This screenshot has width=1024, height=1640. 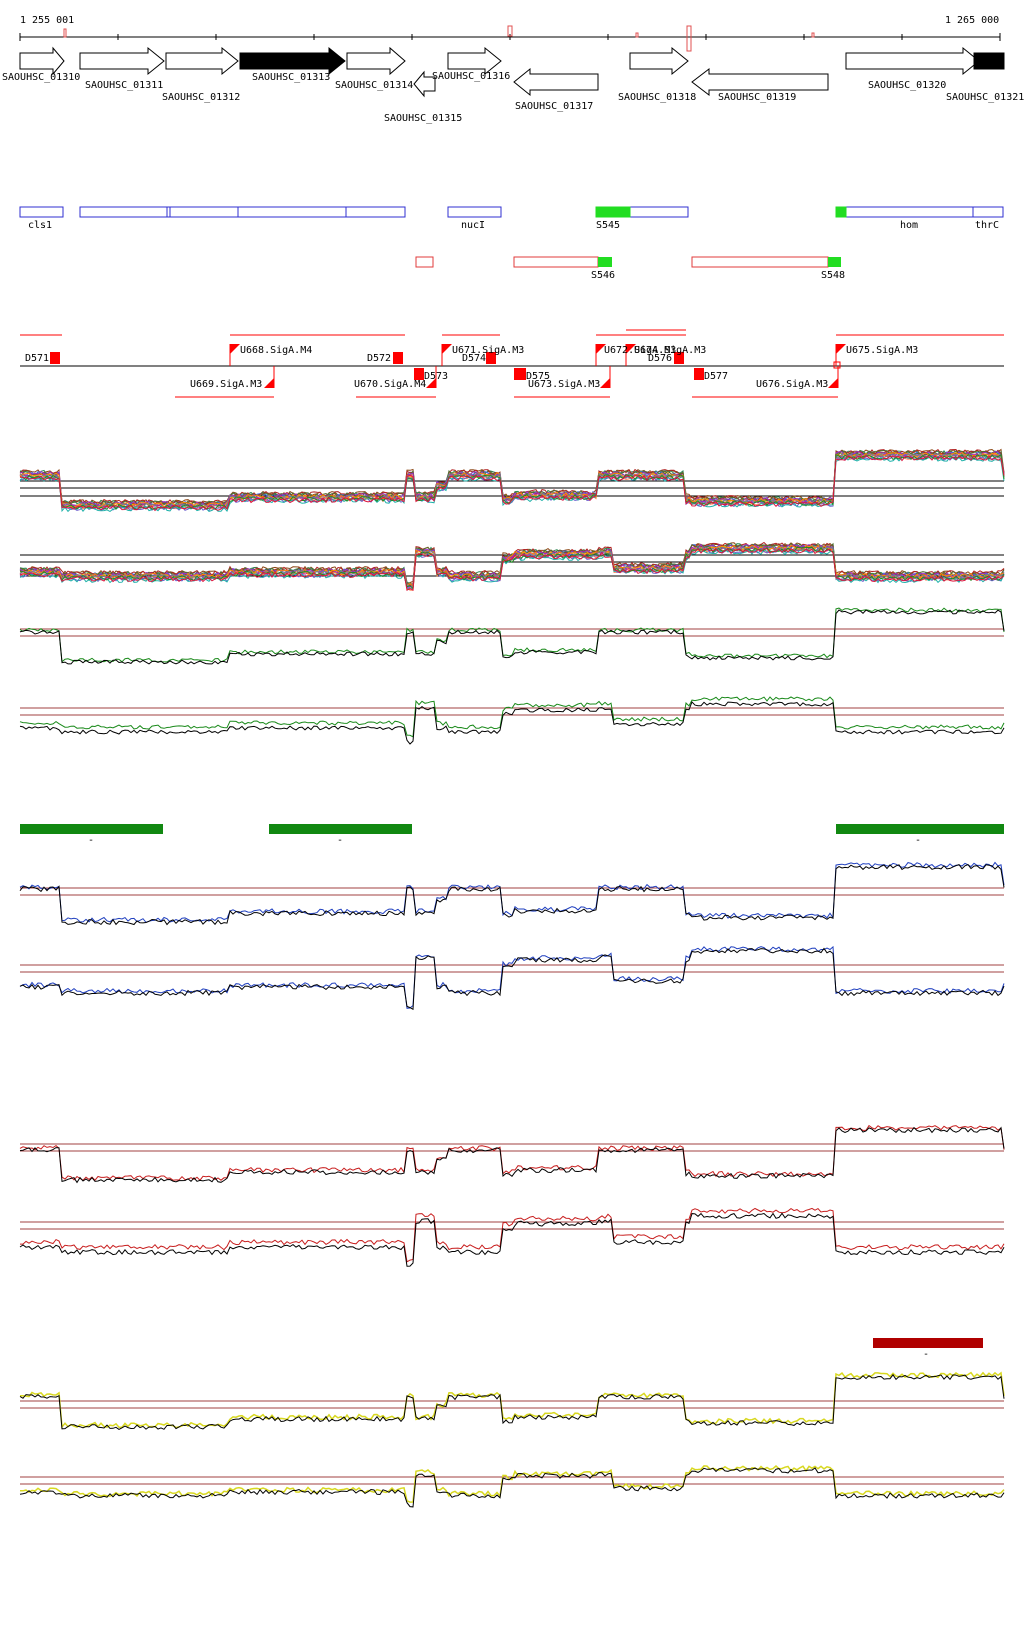 I want to click on coordinate-ruler: 1 255 001 1 265 000, so click(x=510, y=33).